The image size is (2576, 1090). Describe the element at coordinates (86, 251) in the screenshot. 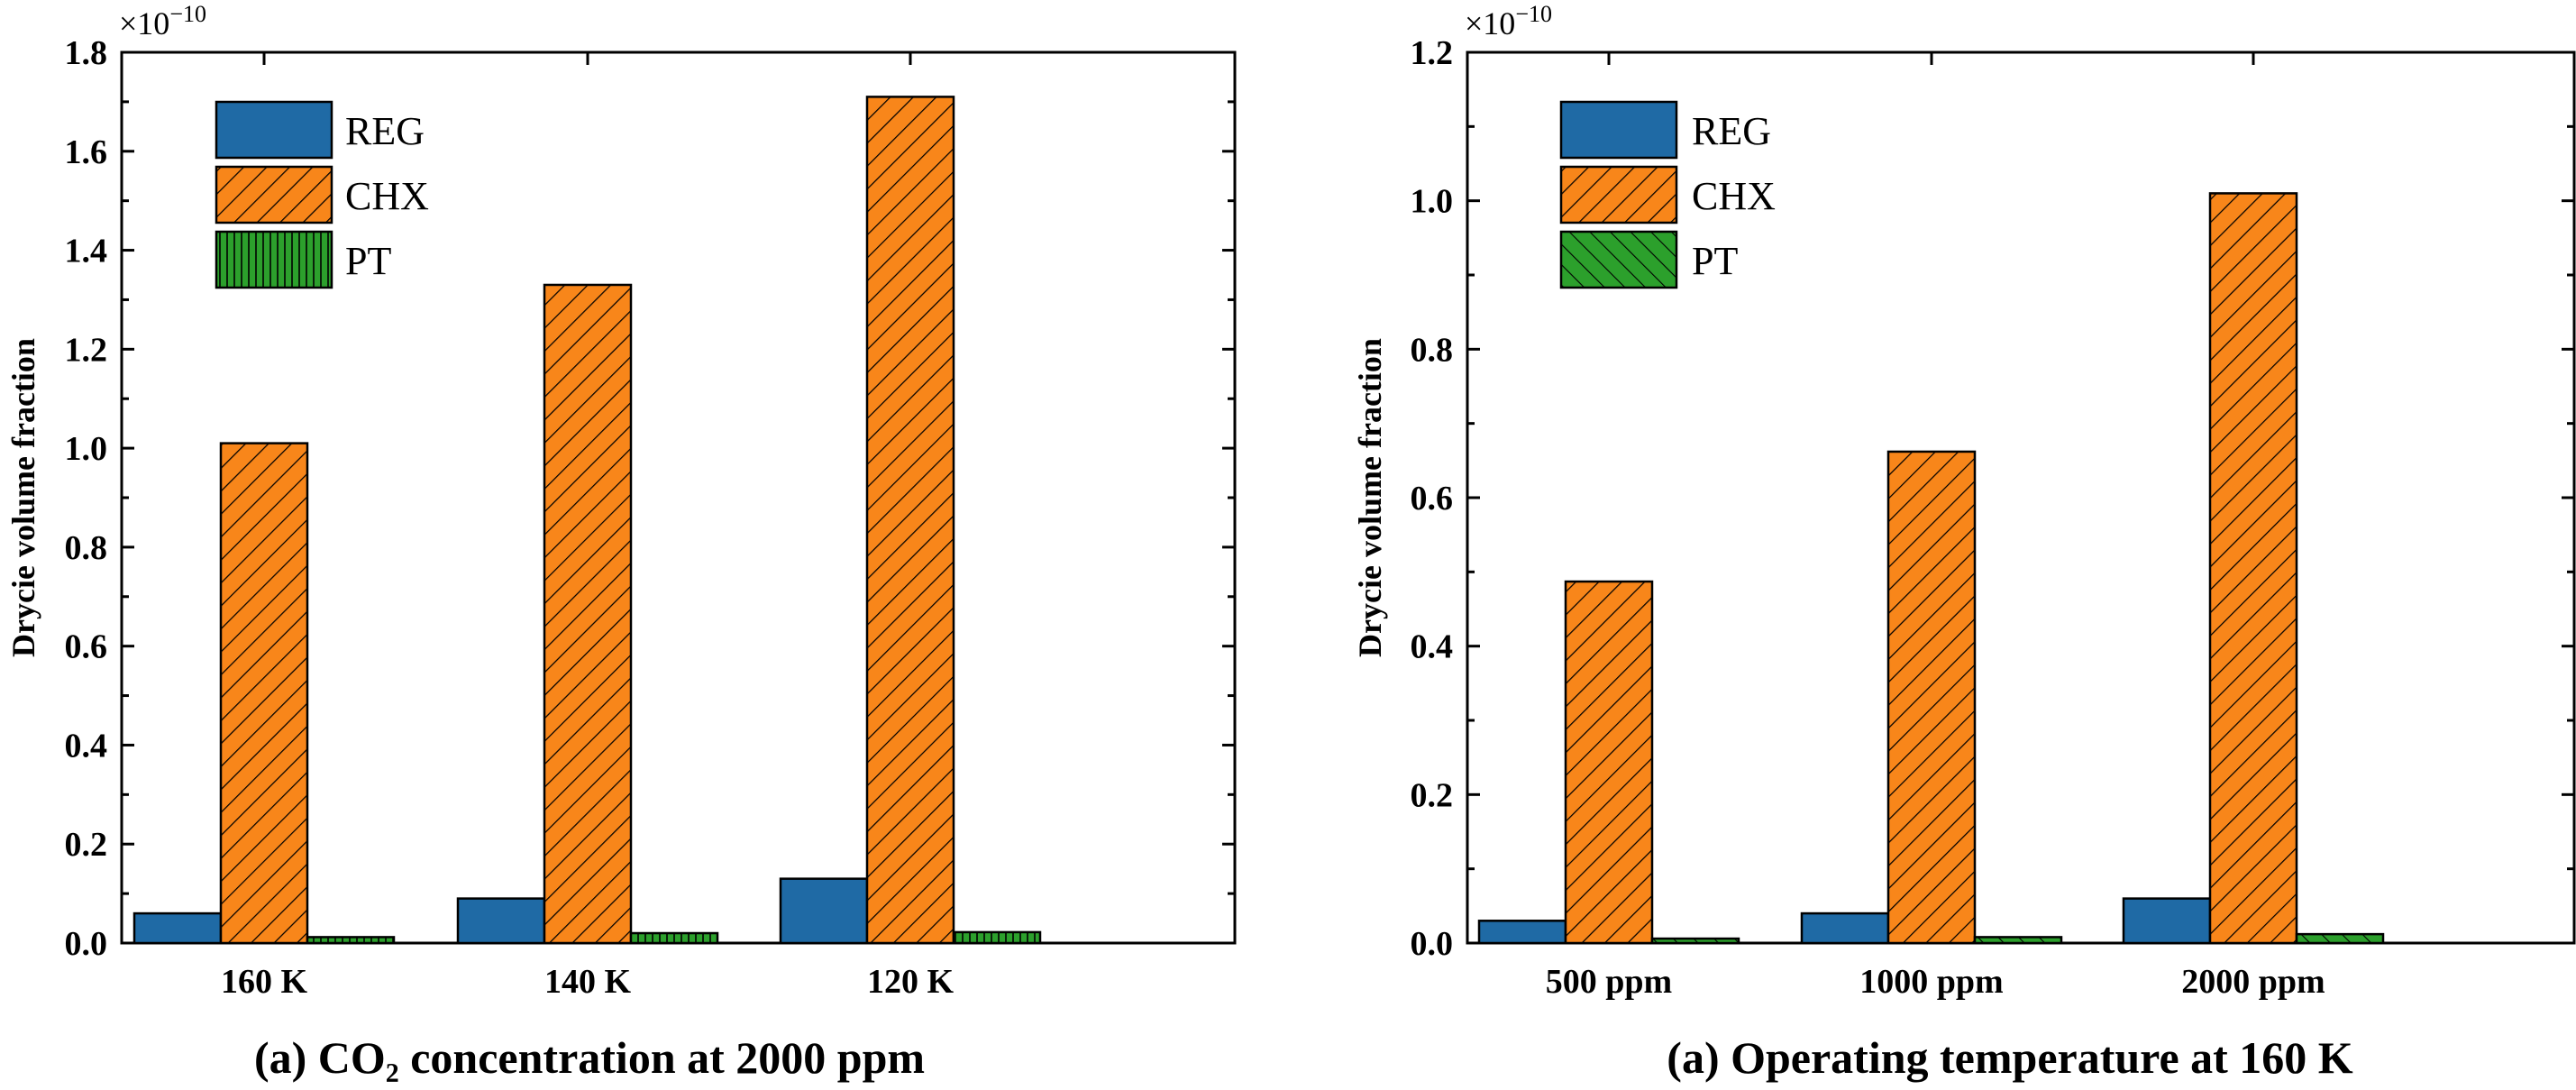

I see `y-tick-label: 1.4` at that location.